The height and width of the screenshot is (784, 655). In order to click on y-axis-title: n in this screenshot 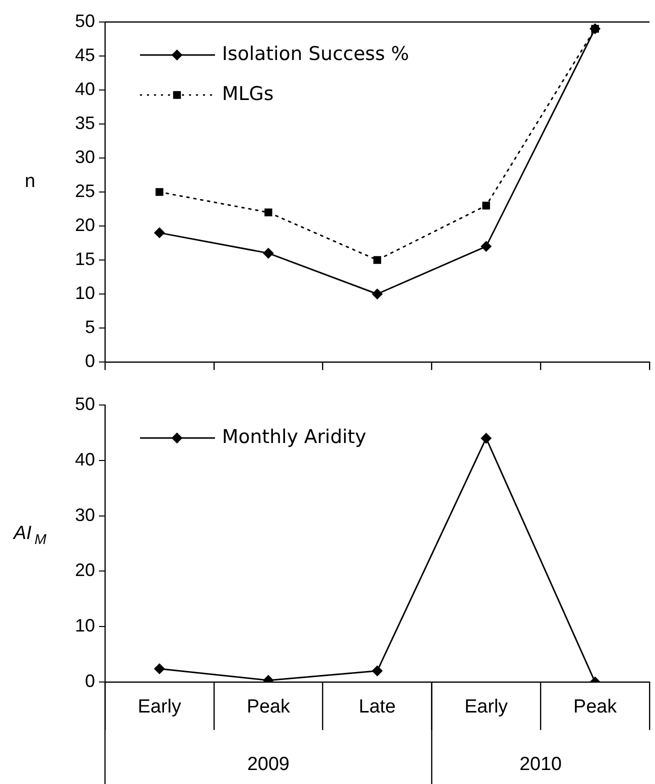, I will do `click(30, 181)`.